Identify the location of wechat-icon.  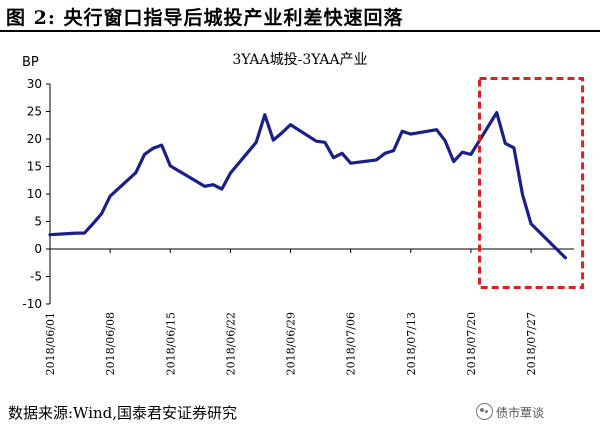
(484, 411).